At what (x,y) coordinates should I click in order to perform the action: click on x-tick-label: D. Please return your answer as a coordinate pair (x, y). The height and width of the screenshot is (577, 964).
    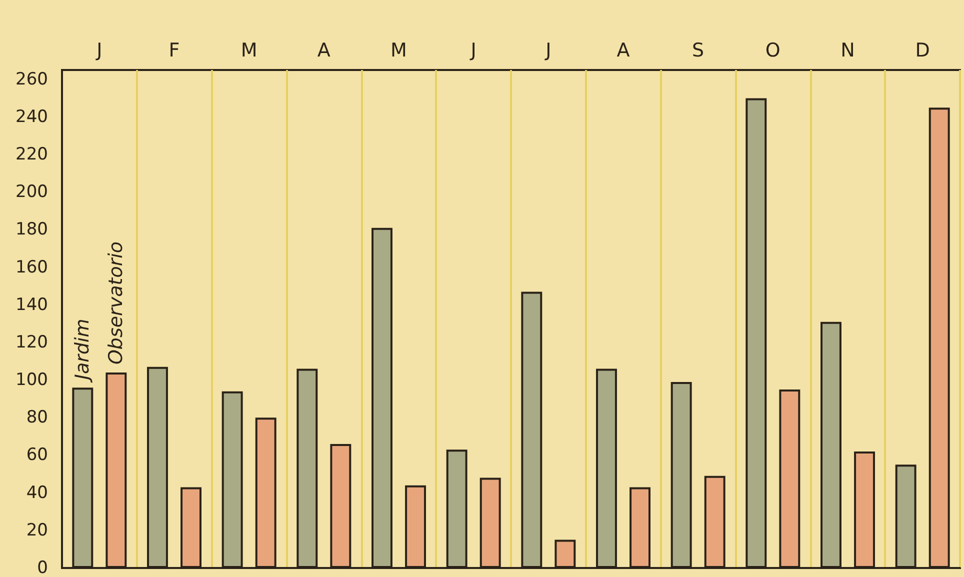
    Looking at the image, I should click on (922, 51).